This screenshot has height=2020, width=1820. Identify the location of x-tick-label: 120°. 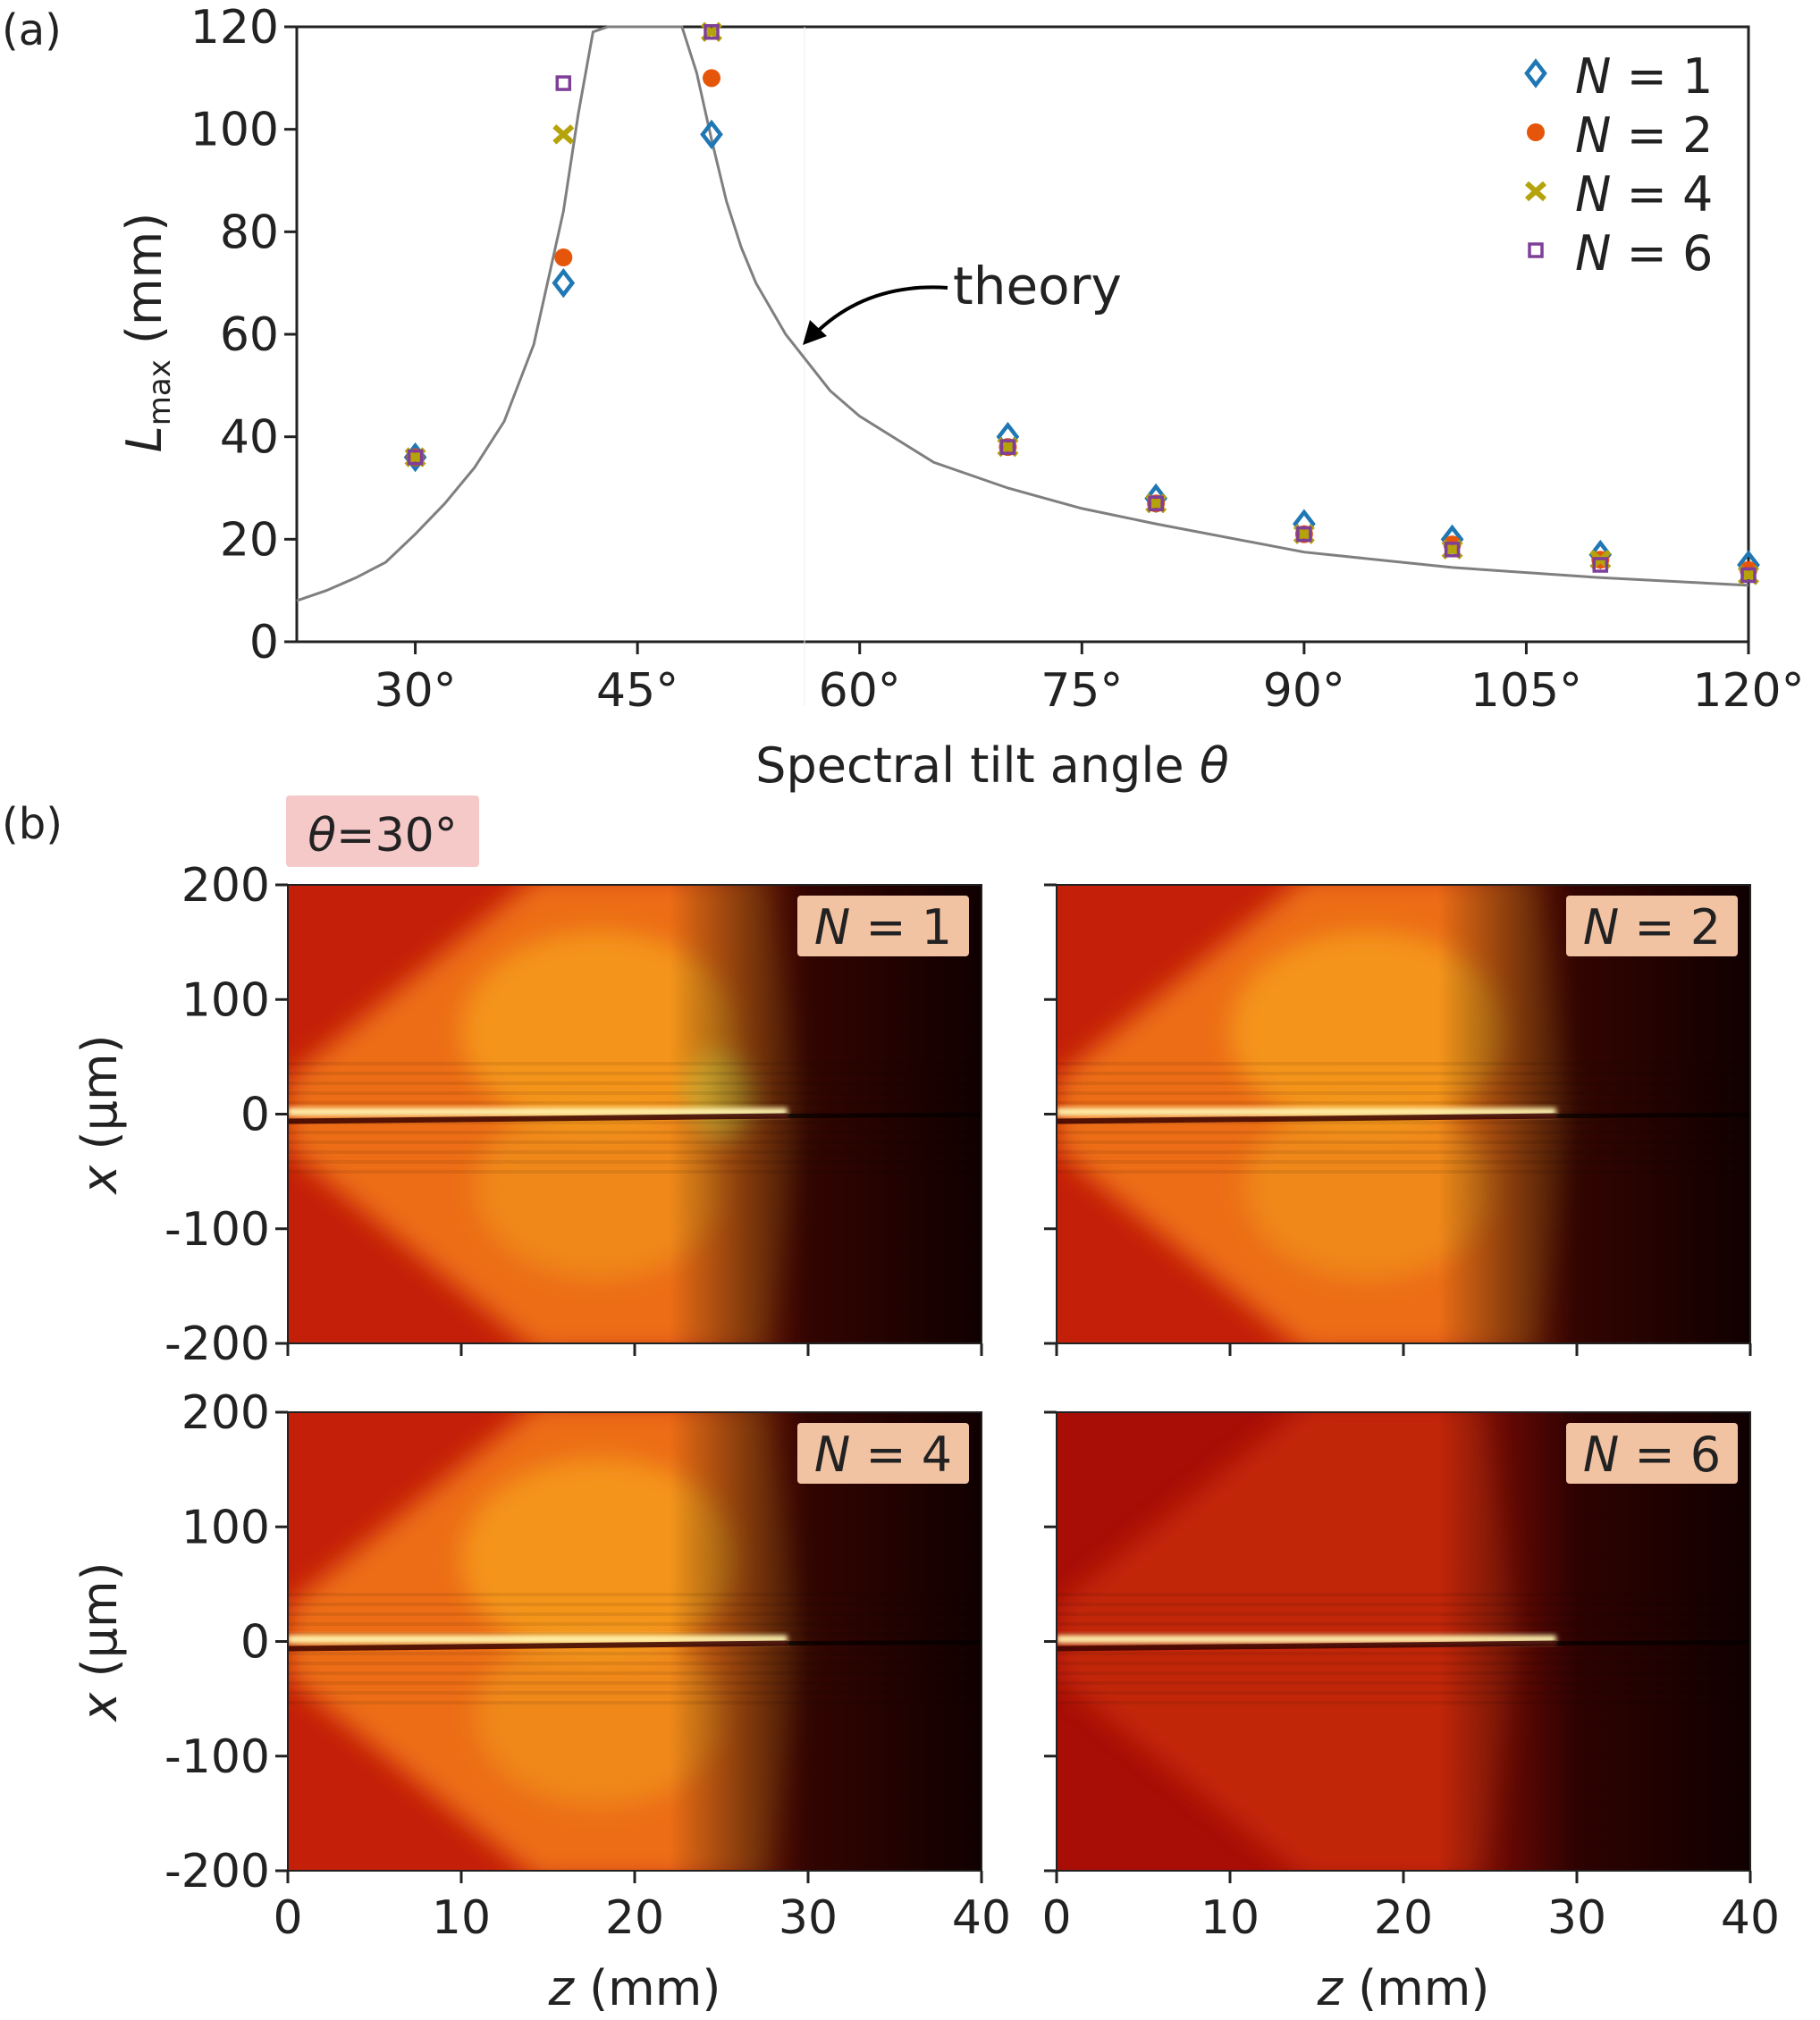
(1748, 691).